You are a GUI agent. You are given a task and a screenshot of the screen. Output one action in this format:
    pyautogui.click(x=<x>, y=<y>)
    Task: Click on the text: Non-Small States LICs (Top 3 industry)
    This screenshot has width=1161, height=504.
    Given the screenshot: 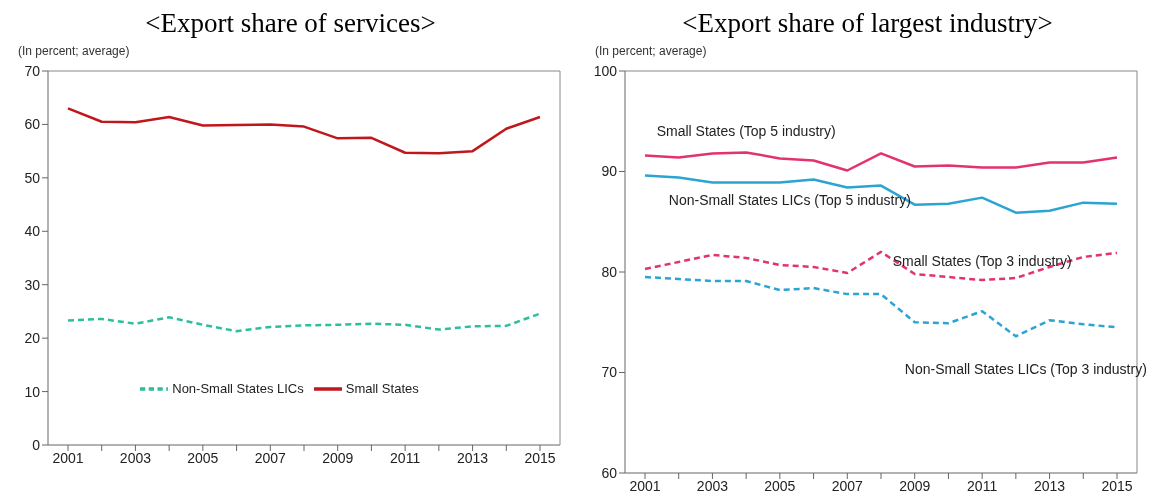 What is the action you would take?
    pyautogui.click(x=1025, y=369)
    